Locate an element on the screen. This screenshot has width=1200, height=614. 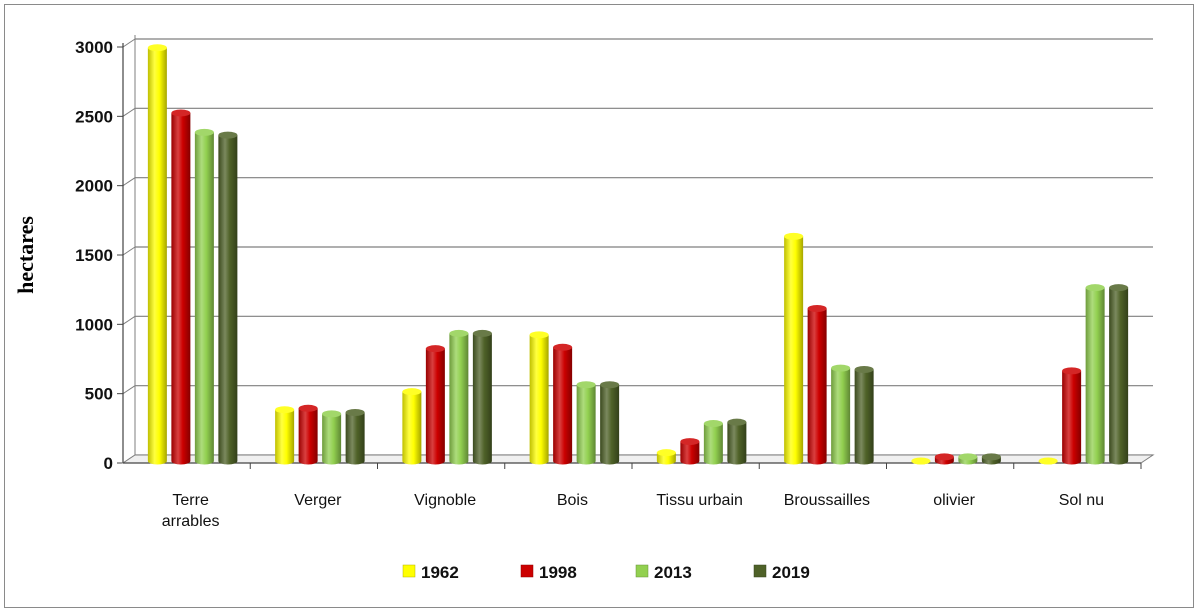
x-tick-label: arrables is located at coordinates (191, 521).